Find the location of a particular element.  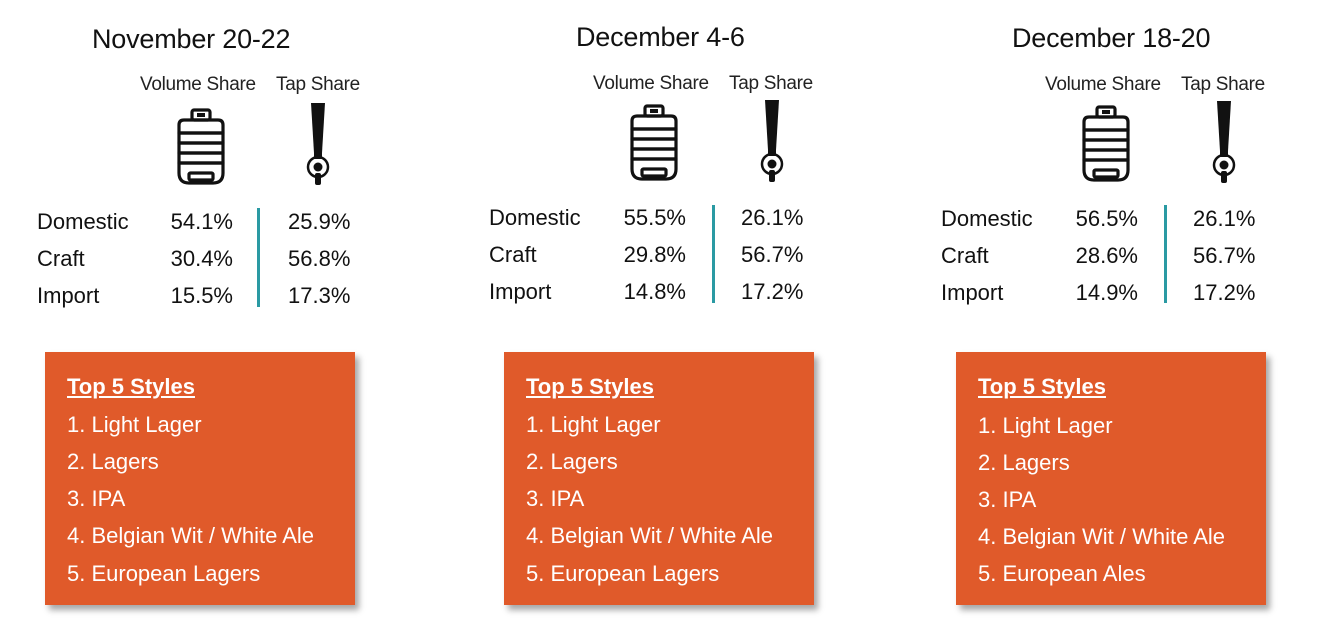

volume-share-domestic: 56.5% is located at coordinates (1106, 218).